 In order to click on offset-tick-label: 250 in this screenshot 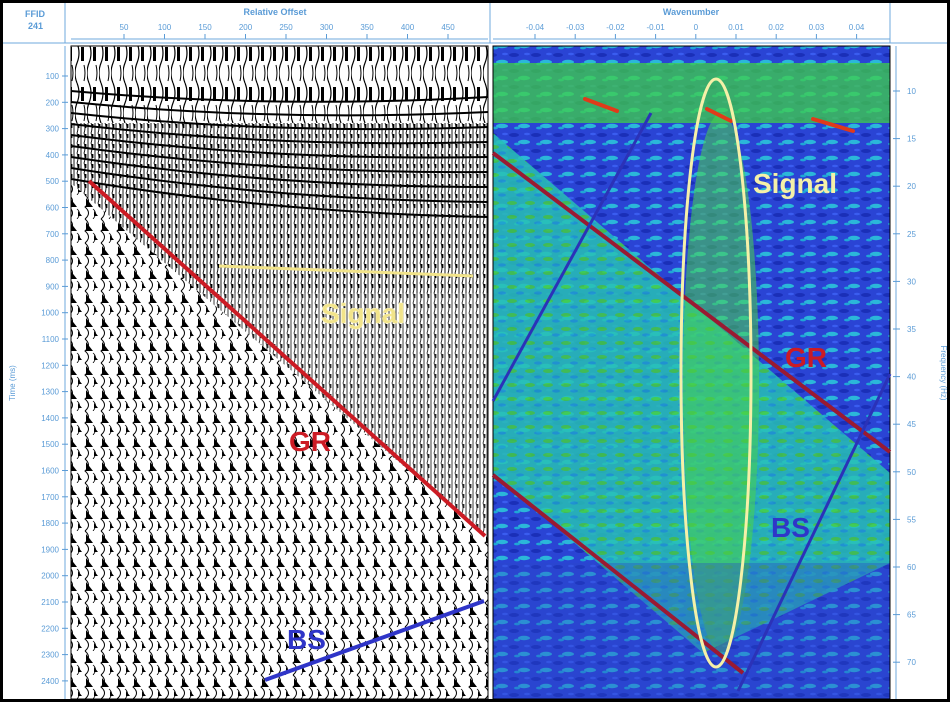, I will do `click(286, 27)`.